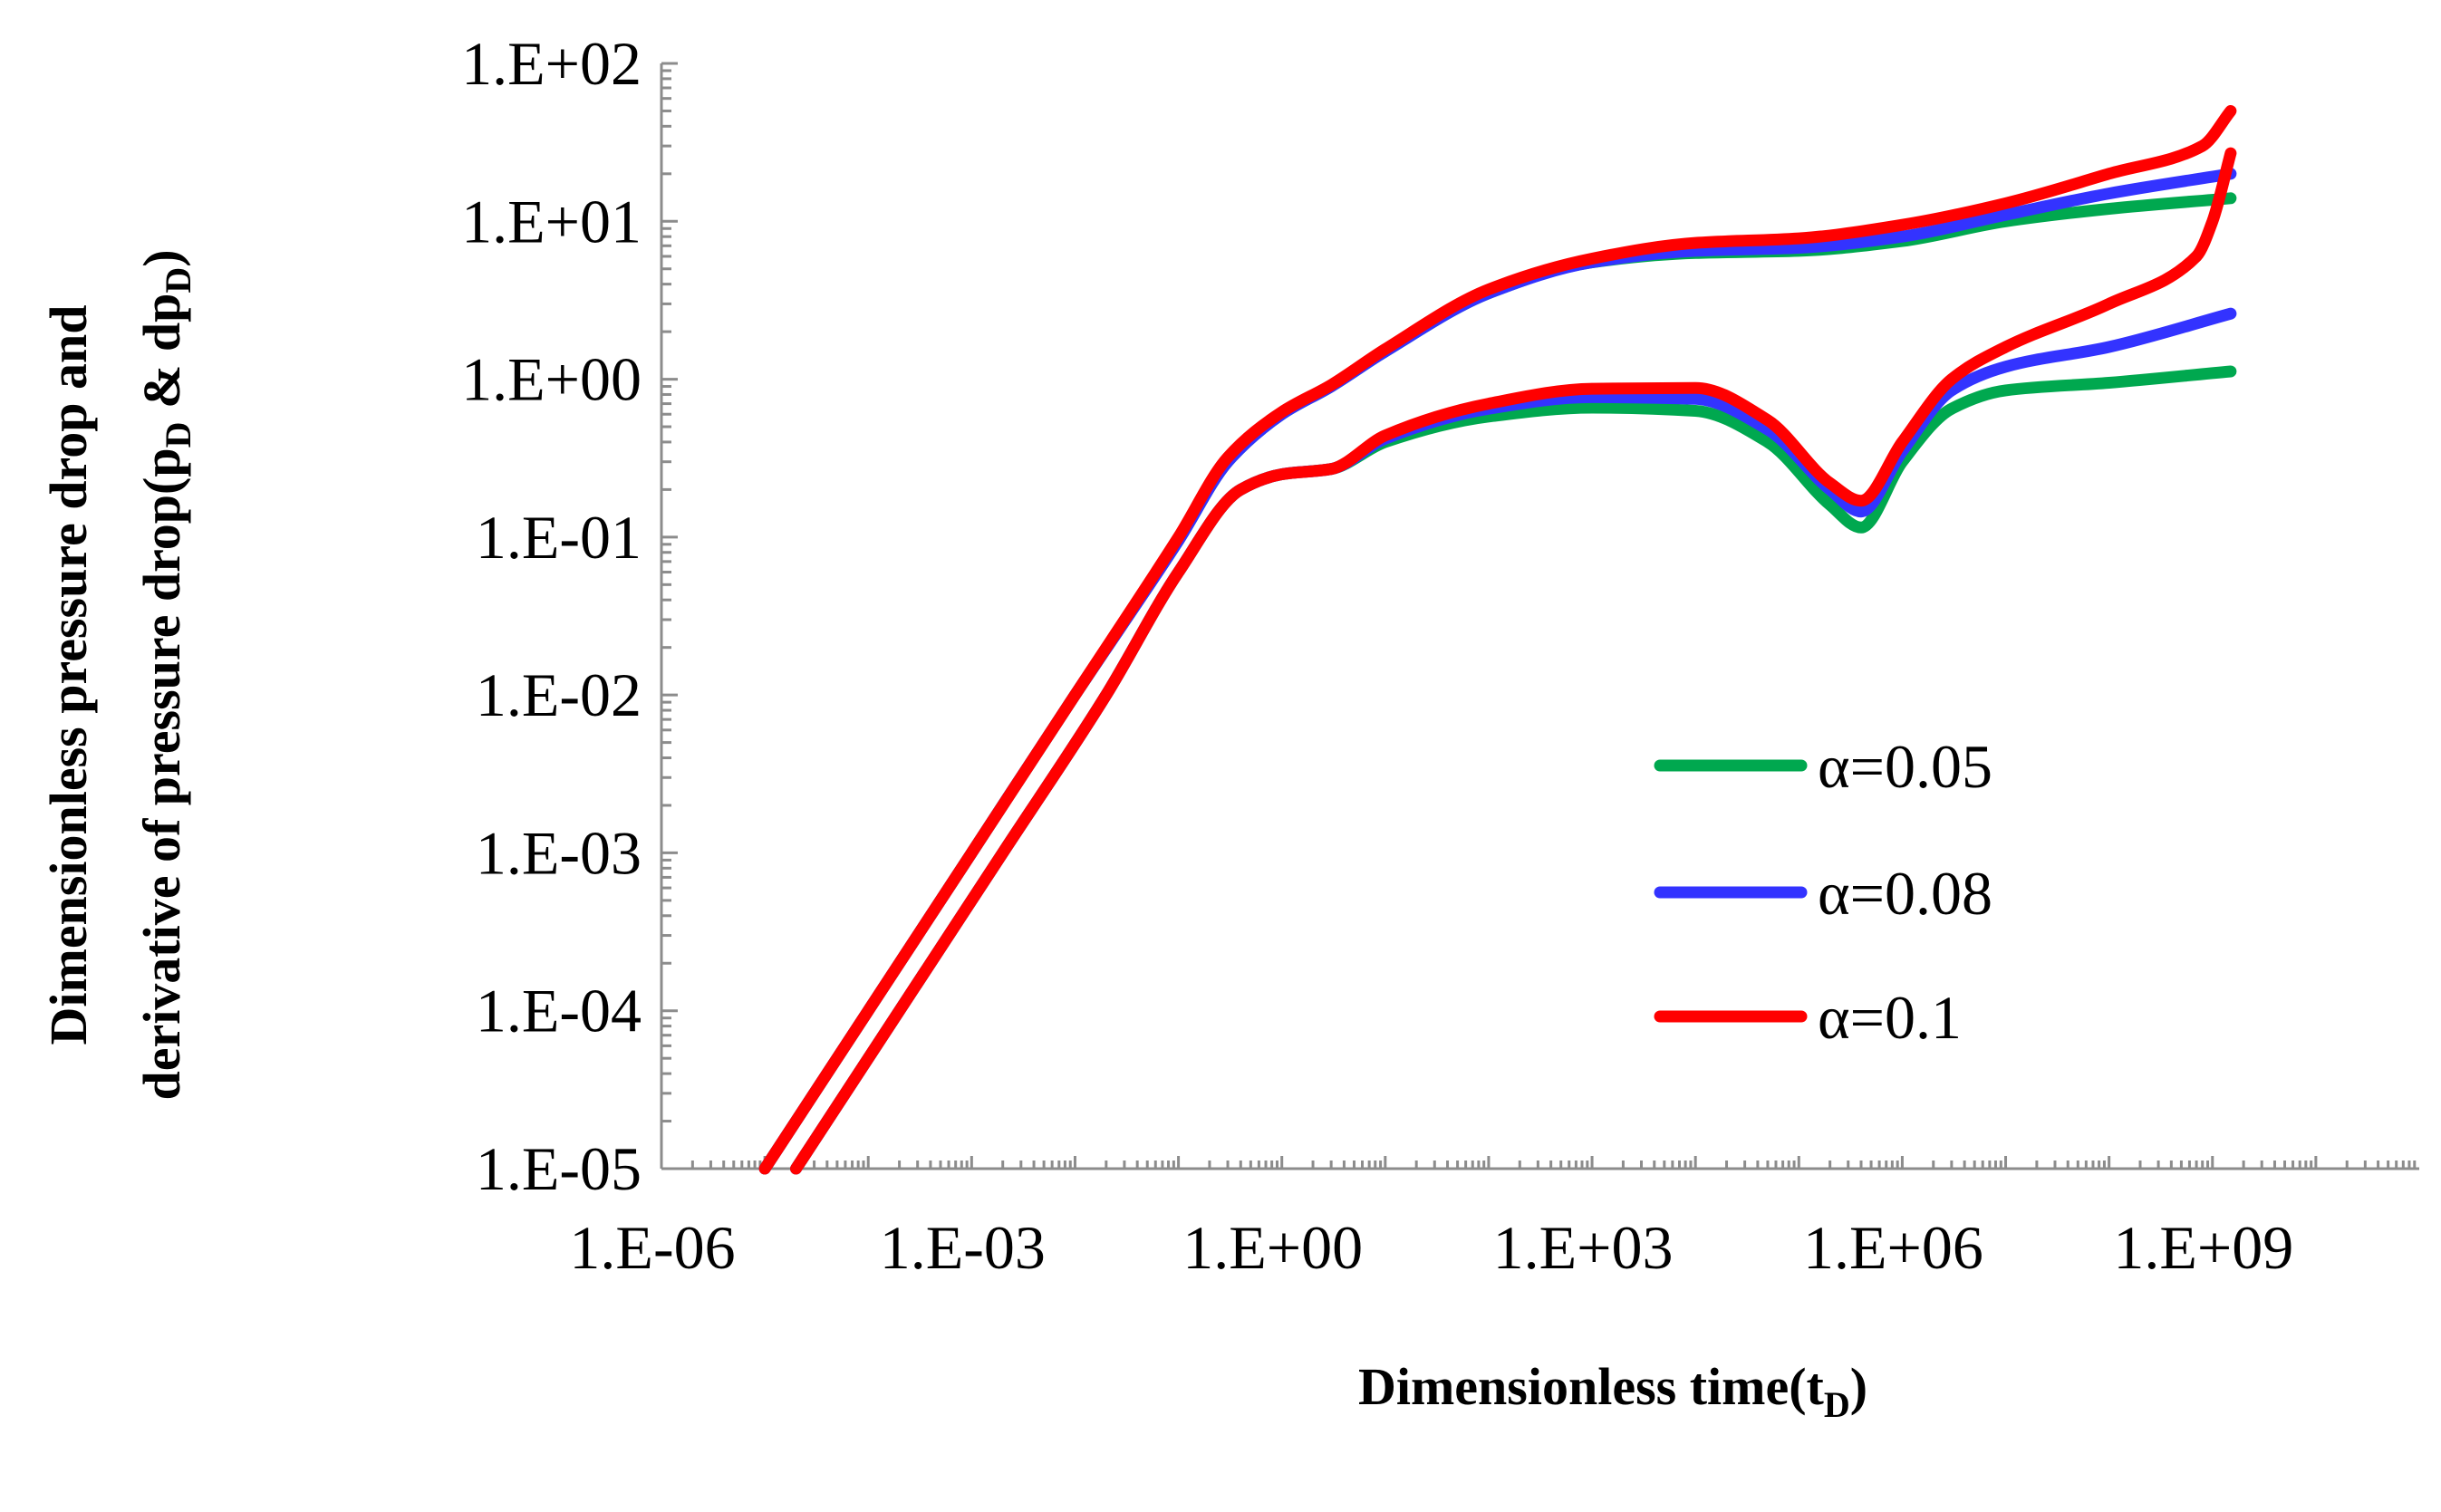 This screenshot has width=2441, height=1512. I want to click on y-axis-title-line2-sub1: D, so click(178, 434).